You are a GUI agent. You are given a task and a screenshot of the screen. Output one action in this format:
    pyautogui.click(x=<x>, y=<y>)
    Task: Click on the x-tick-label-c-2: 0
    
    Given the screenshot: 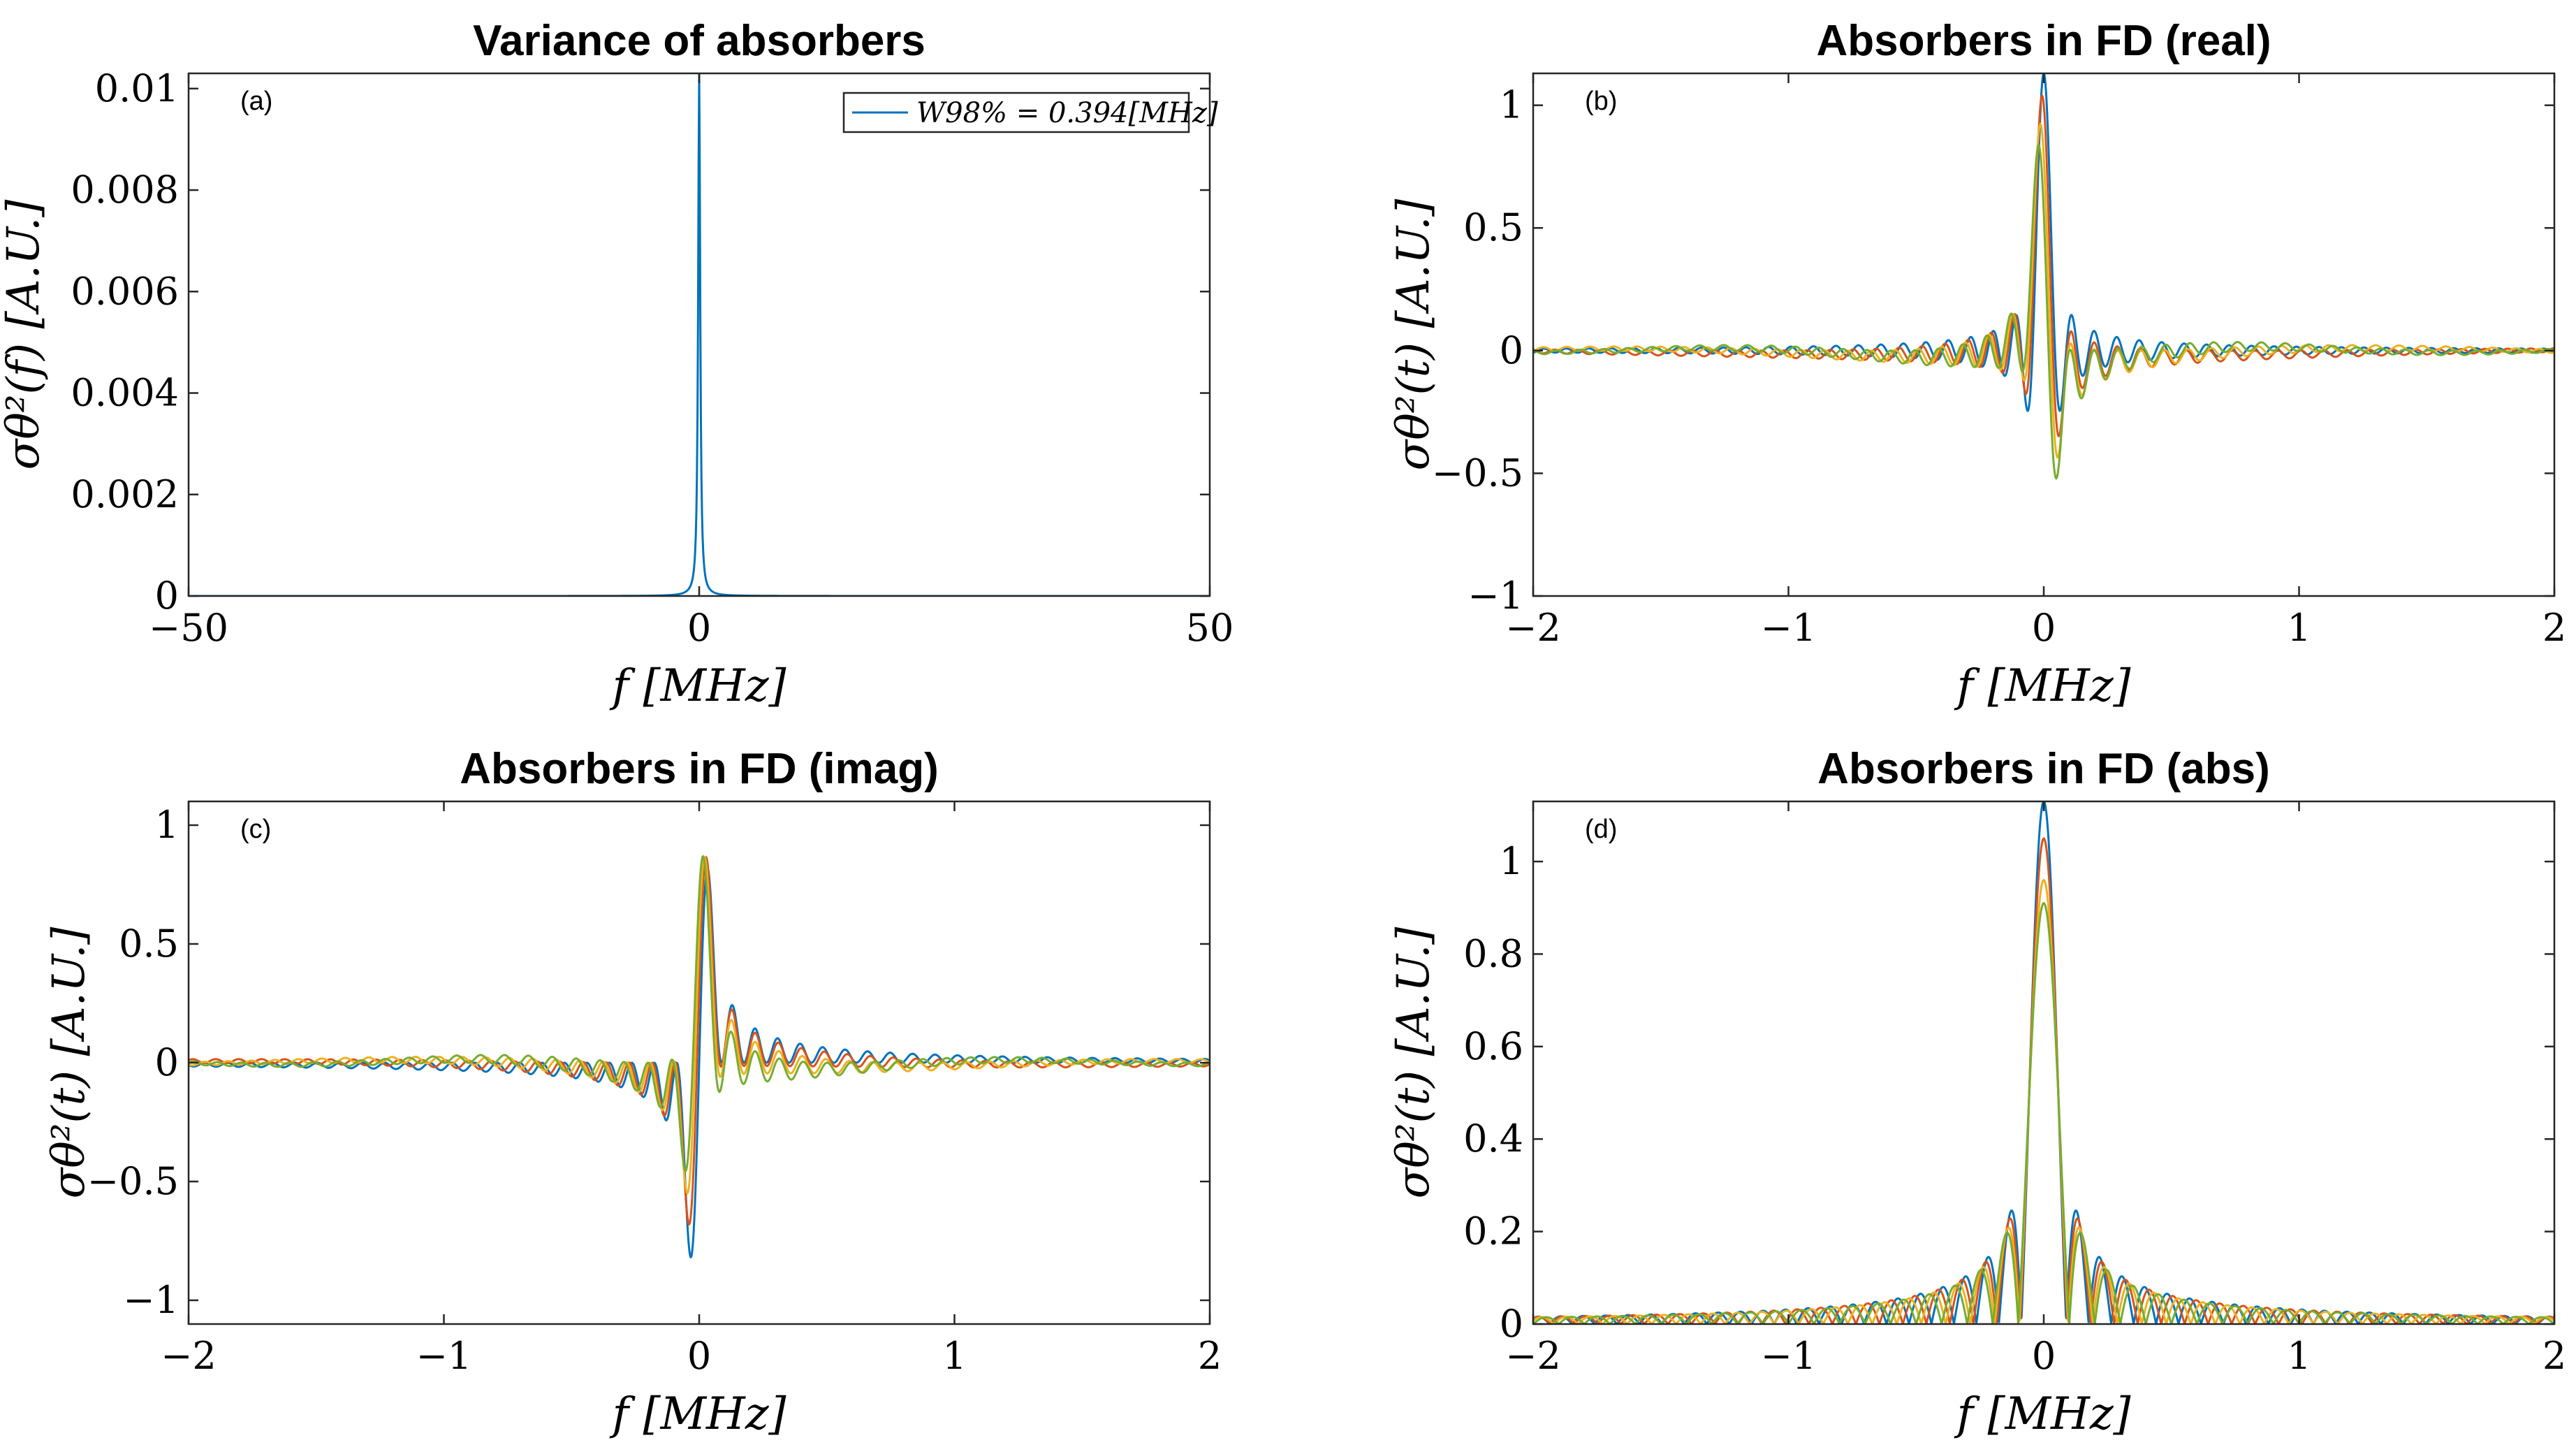 What is the action you would take?
    pyautogui.click(x=699, y=1356)
    